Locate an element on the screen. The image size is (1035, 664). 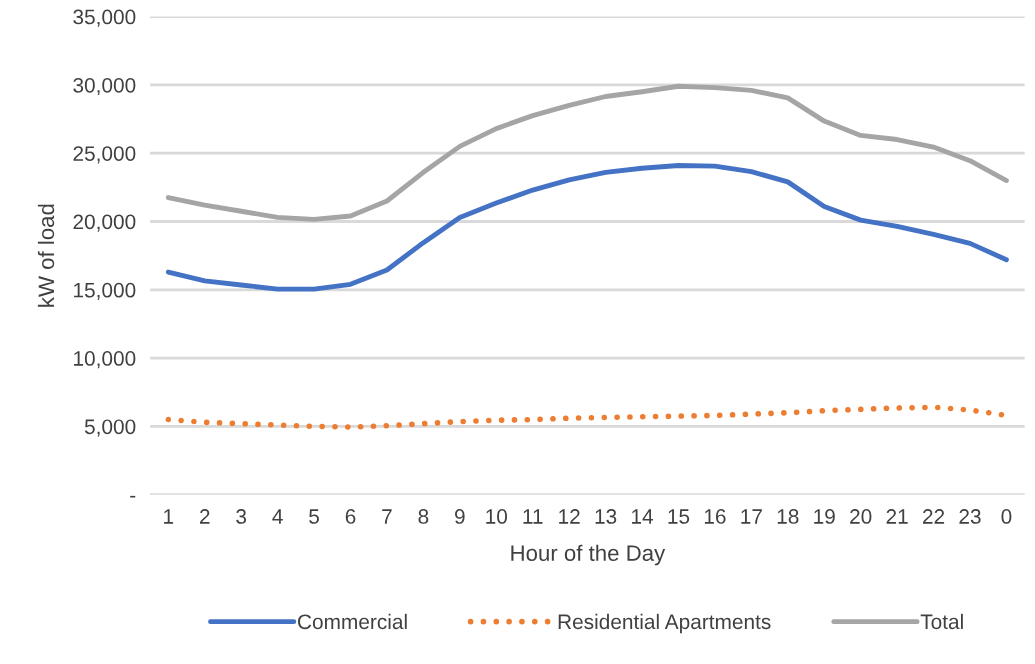
x-tick-label: 23 is located at coordinates (970, 516).